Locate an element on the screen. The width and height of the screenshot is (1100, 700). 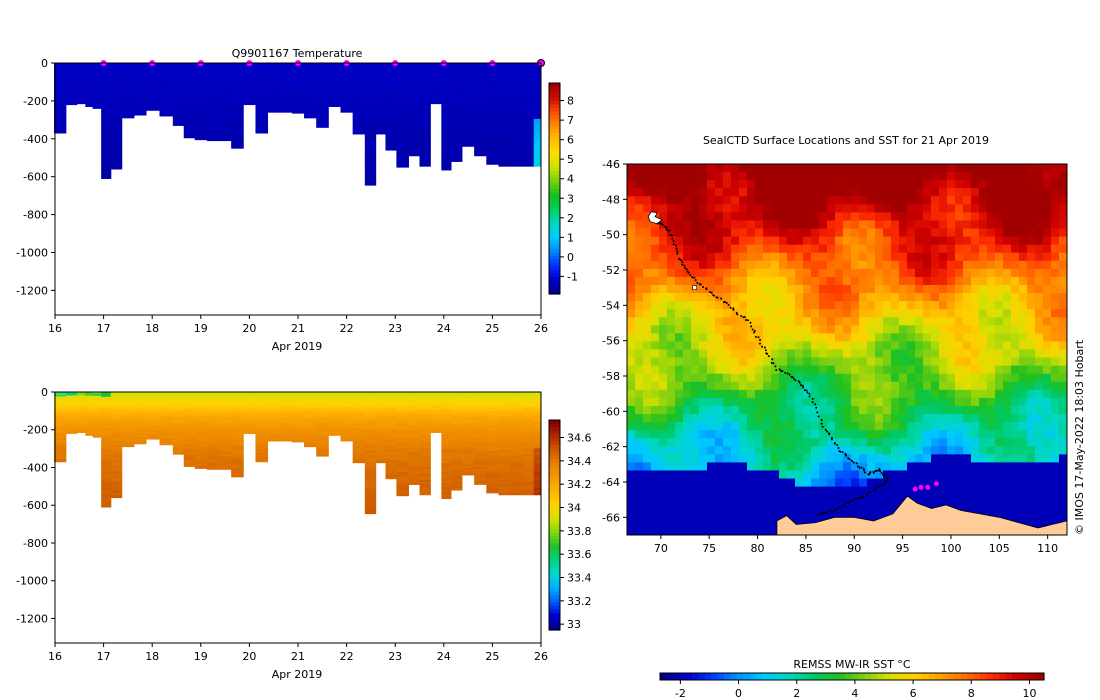
salinity-x-tick-label: 17 is located at coordinates (104, 656).